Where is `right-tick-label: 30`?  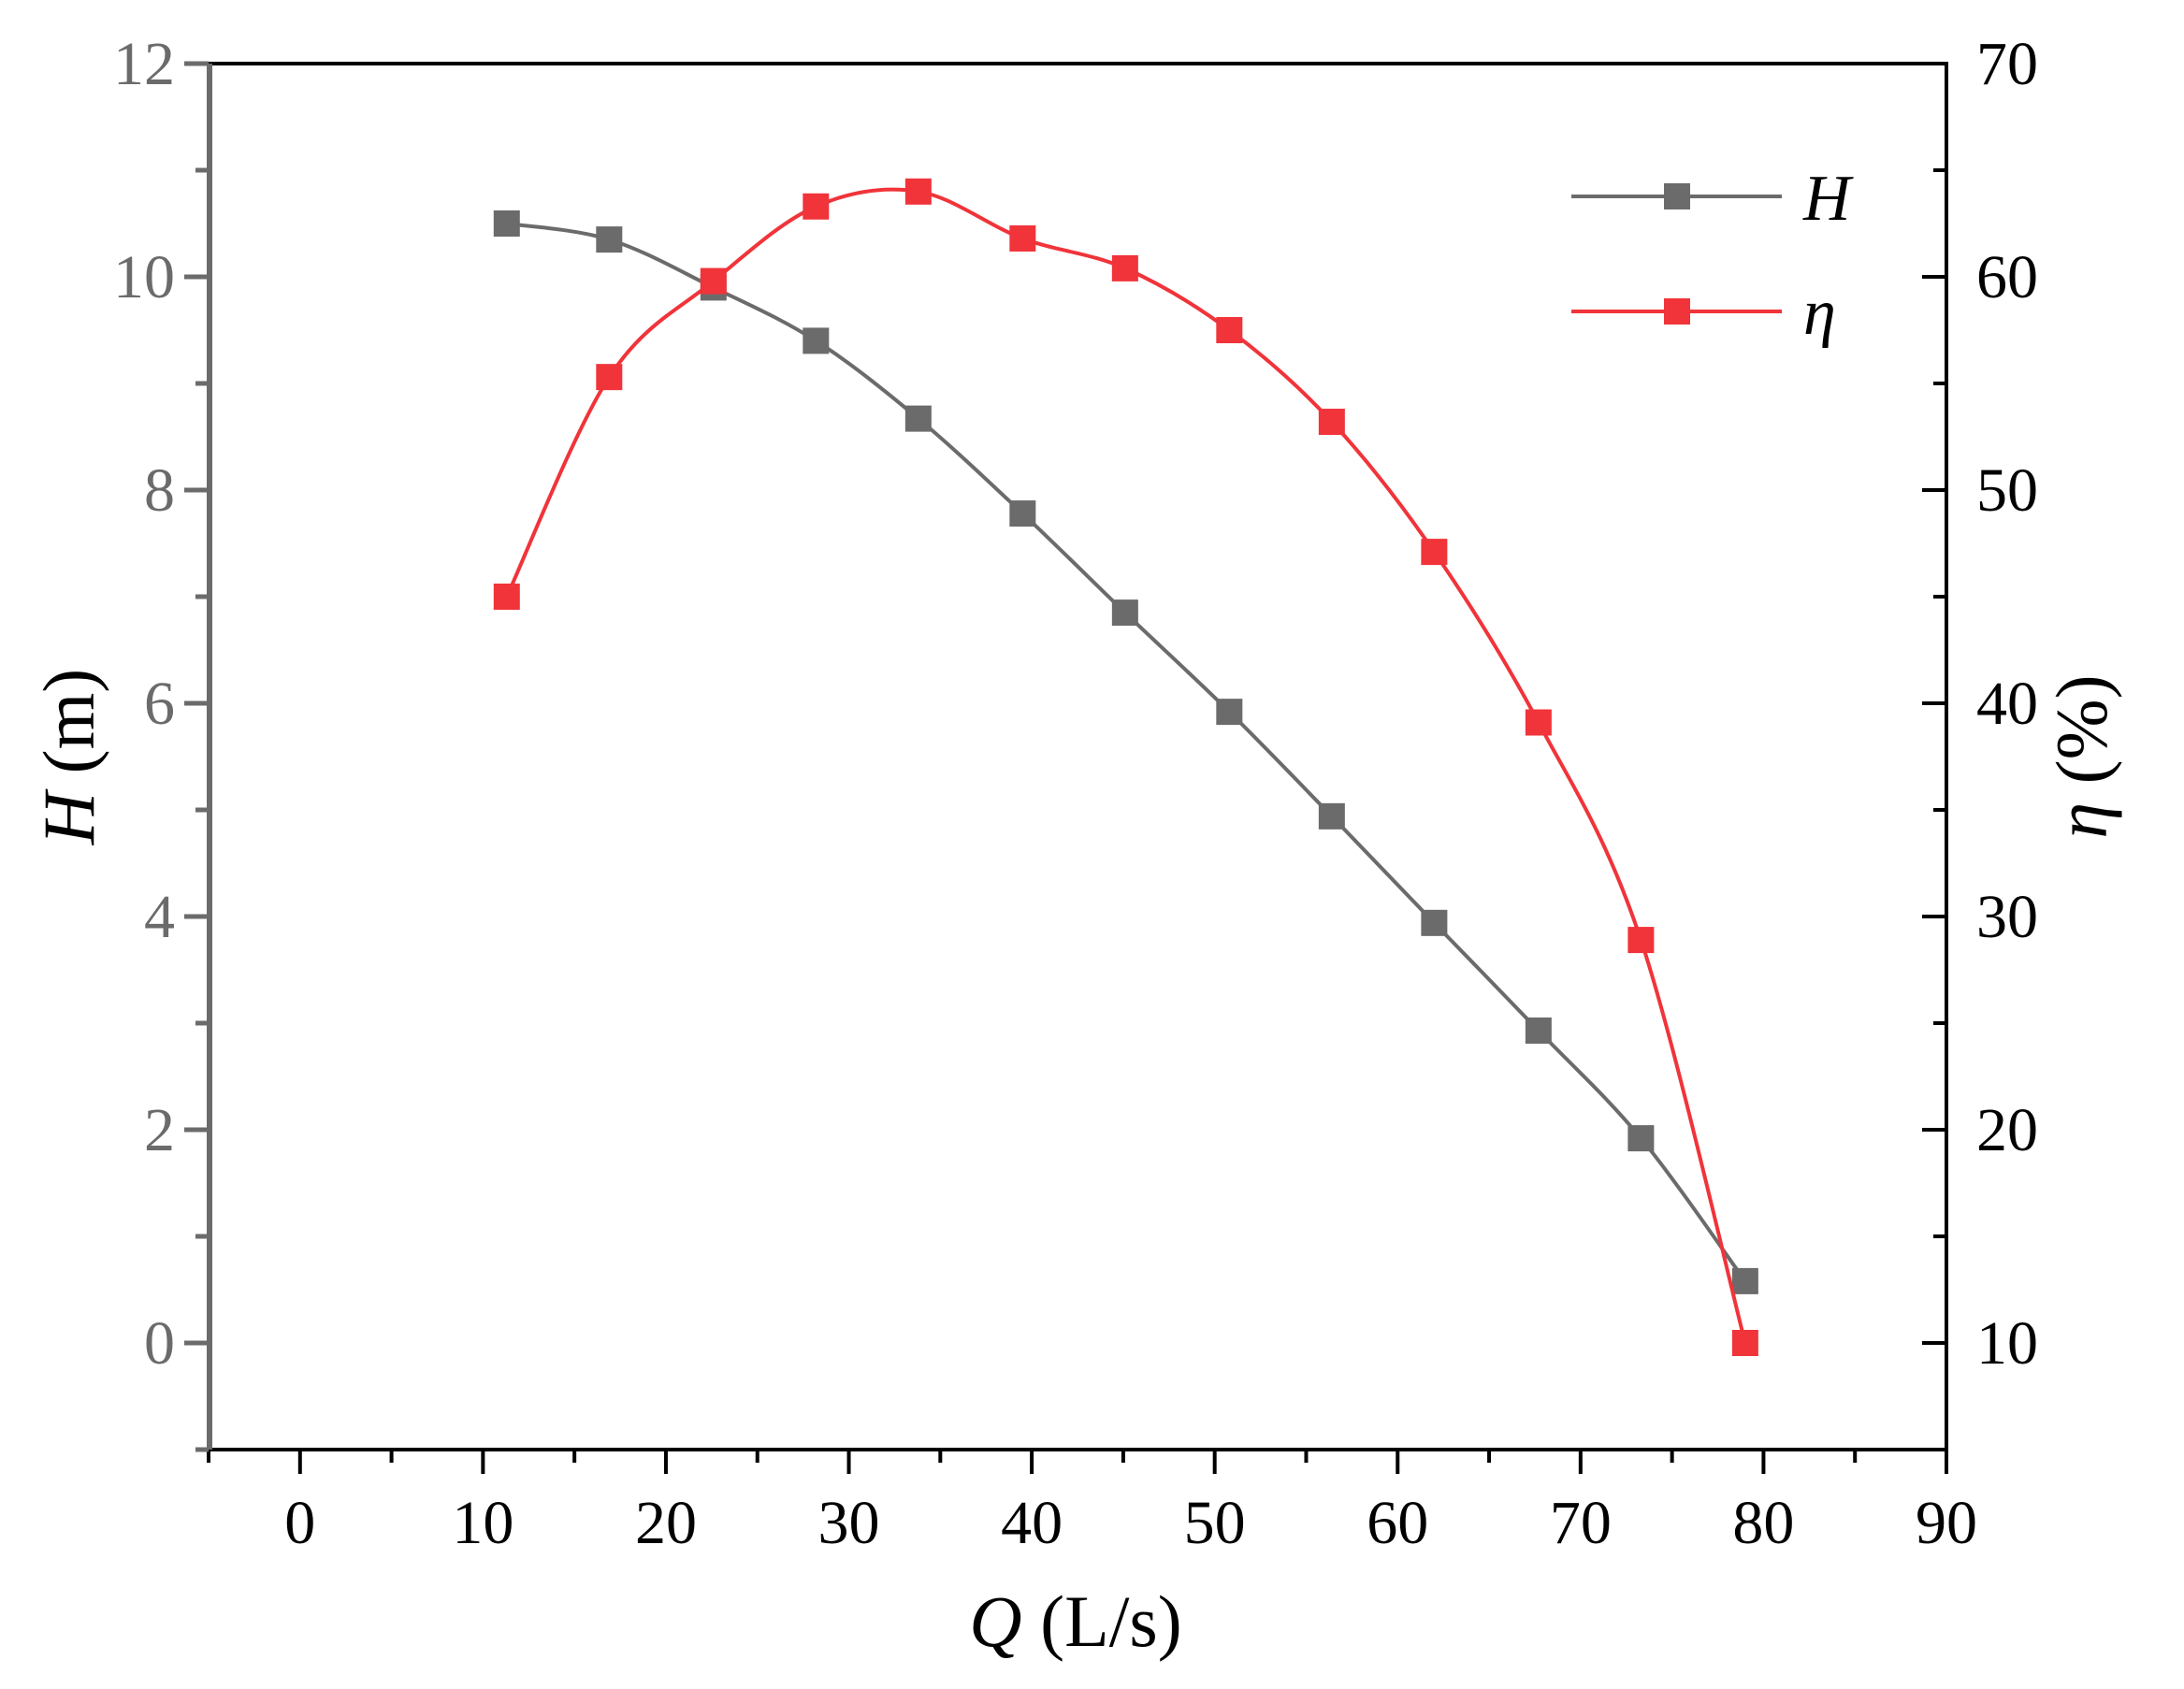
right-tick-label: 30 is located at coordinates (2007, 917).